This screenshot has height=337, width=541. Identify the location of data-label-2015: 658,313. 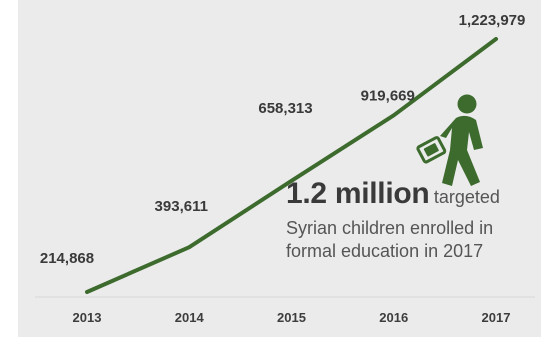
(285, 108).